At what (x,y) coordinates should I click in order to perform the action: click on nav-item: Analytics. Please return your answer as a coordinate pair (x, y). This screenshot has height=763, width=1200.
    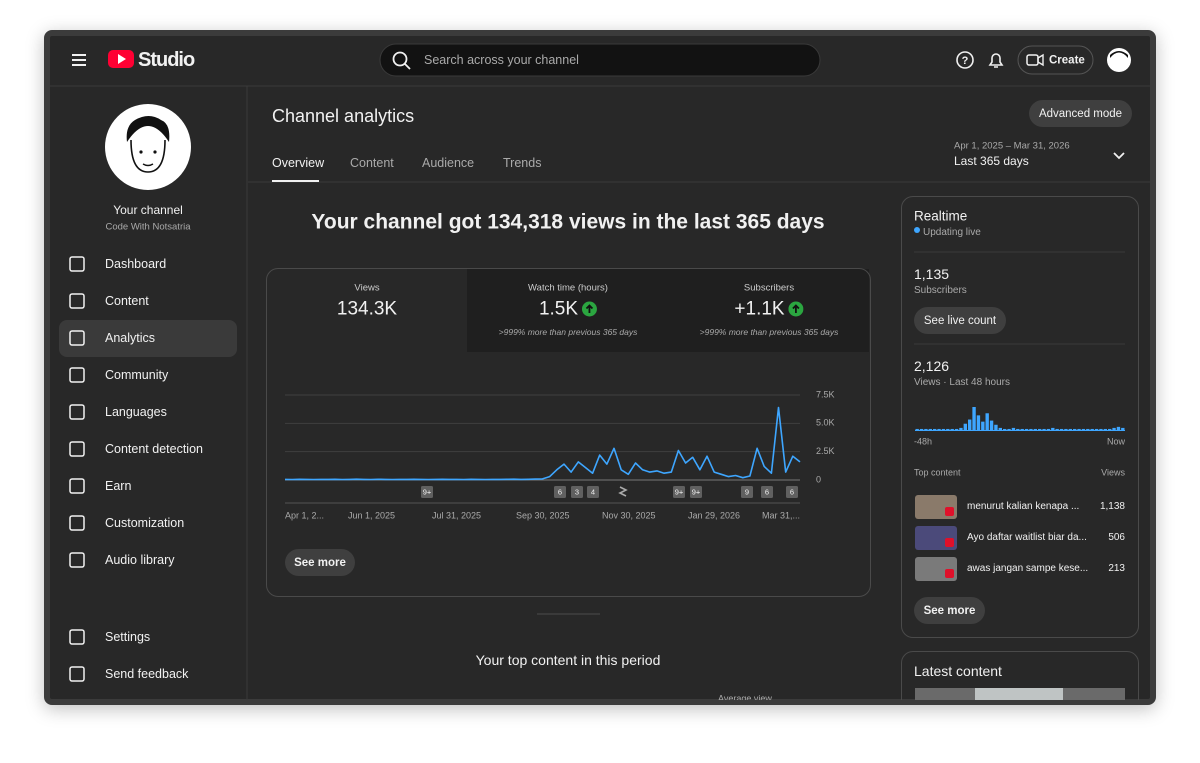
    Looking at the image, I should click on (130, 337).